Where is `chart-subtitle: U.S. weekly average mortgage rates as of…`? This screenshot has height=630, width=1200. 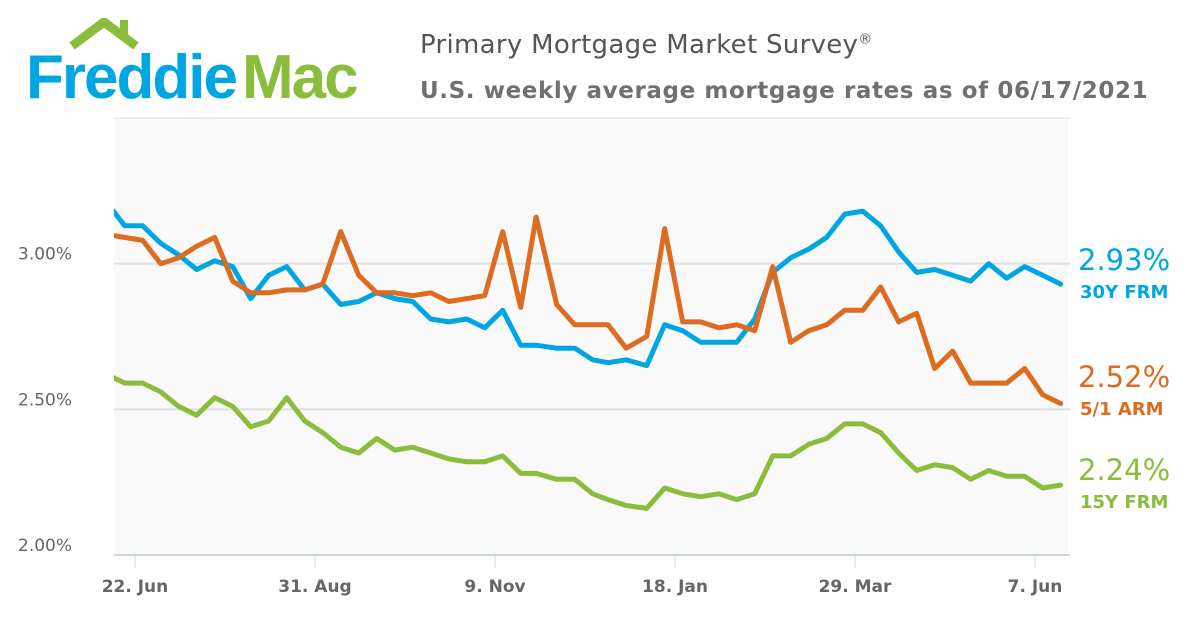
chart-subtitle: U.S. weekly average mortgage rates as of… is located at coordinates (784, 91).